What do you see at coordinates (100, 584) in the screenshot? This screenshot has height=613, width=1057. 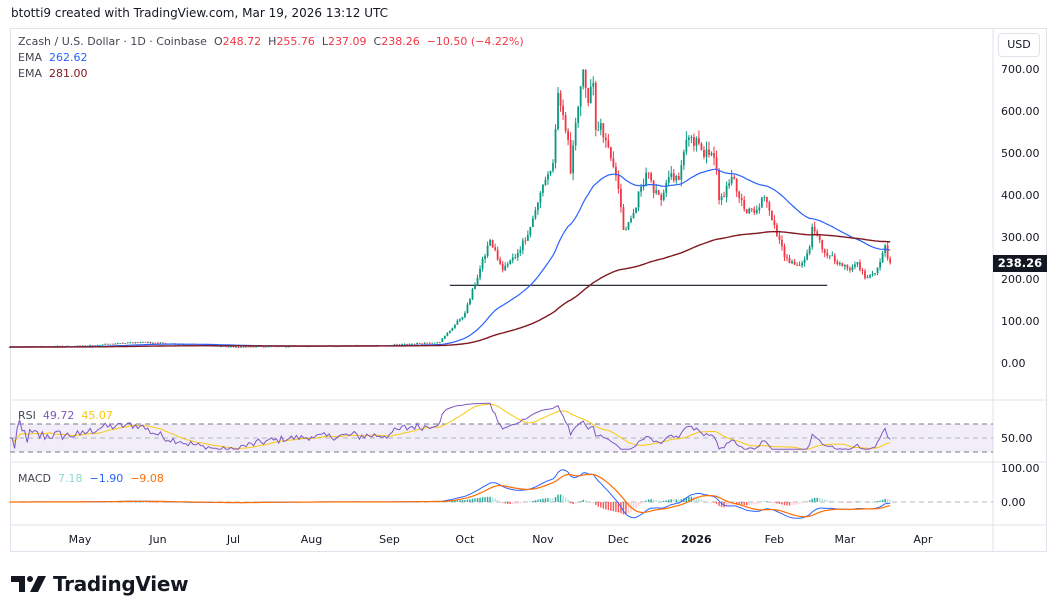 I see `tradingview-logo: TradingView` at bounding box center [100, 584].